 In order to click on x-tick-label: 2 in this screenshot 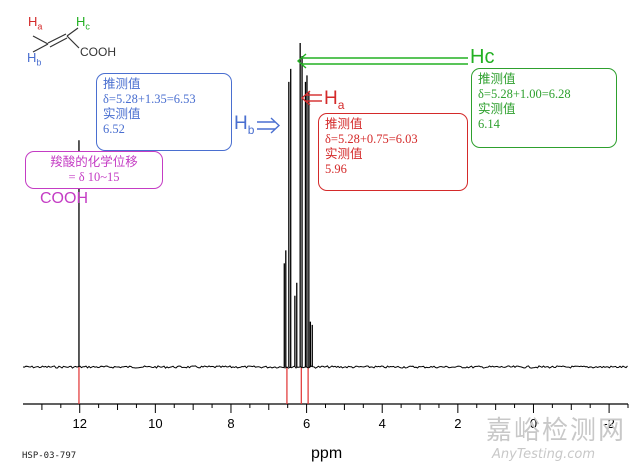, I will do `click(457, 423)`.